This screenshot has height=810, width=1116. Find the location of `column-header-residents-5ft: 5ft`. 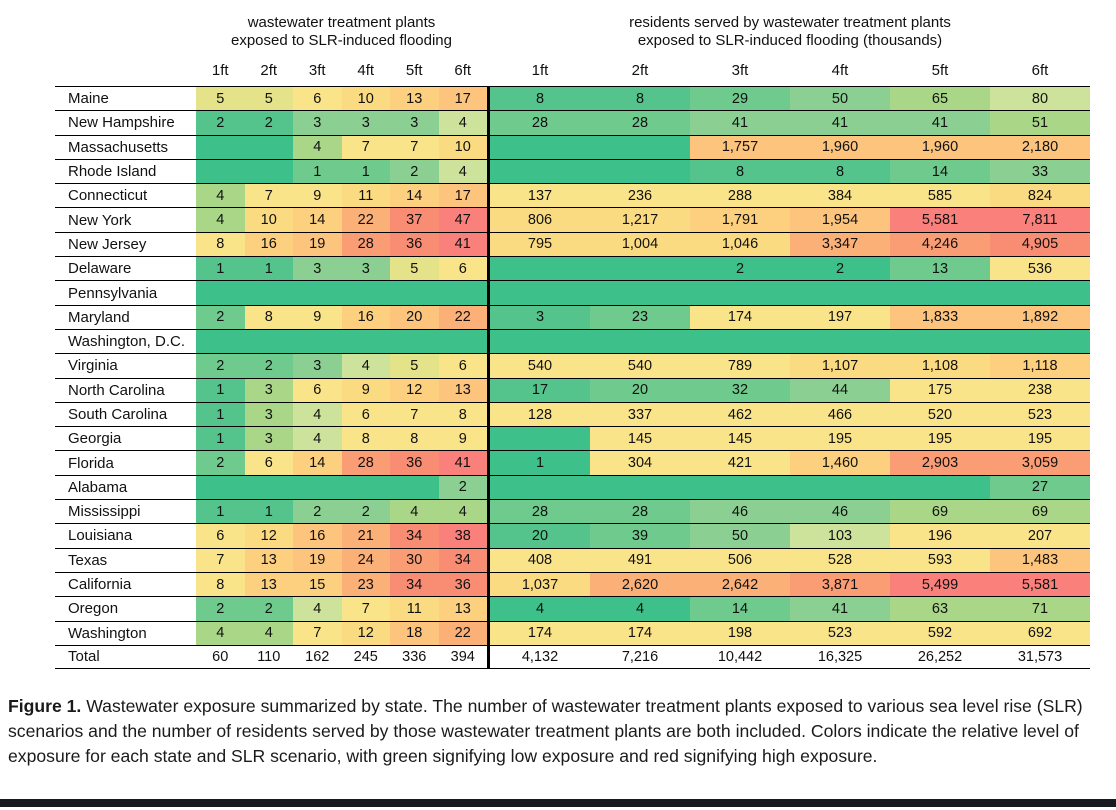

column-header-residents-5ft: 5ft is located at coordinates (940, 70).